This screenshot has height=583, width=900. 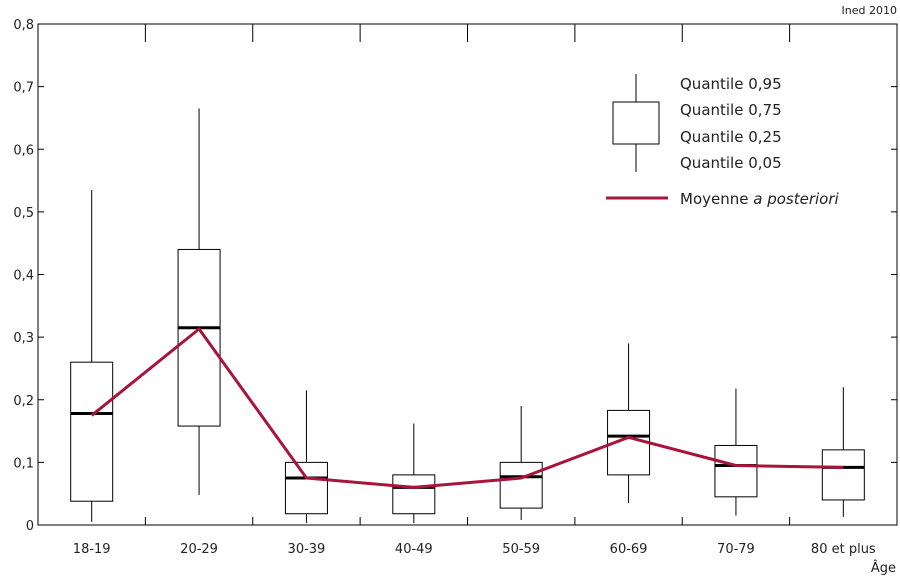 I want to click on legend-box, so click(x=636, y=123).